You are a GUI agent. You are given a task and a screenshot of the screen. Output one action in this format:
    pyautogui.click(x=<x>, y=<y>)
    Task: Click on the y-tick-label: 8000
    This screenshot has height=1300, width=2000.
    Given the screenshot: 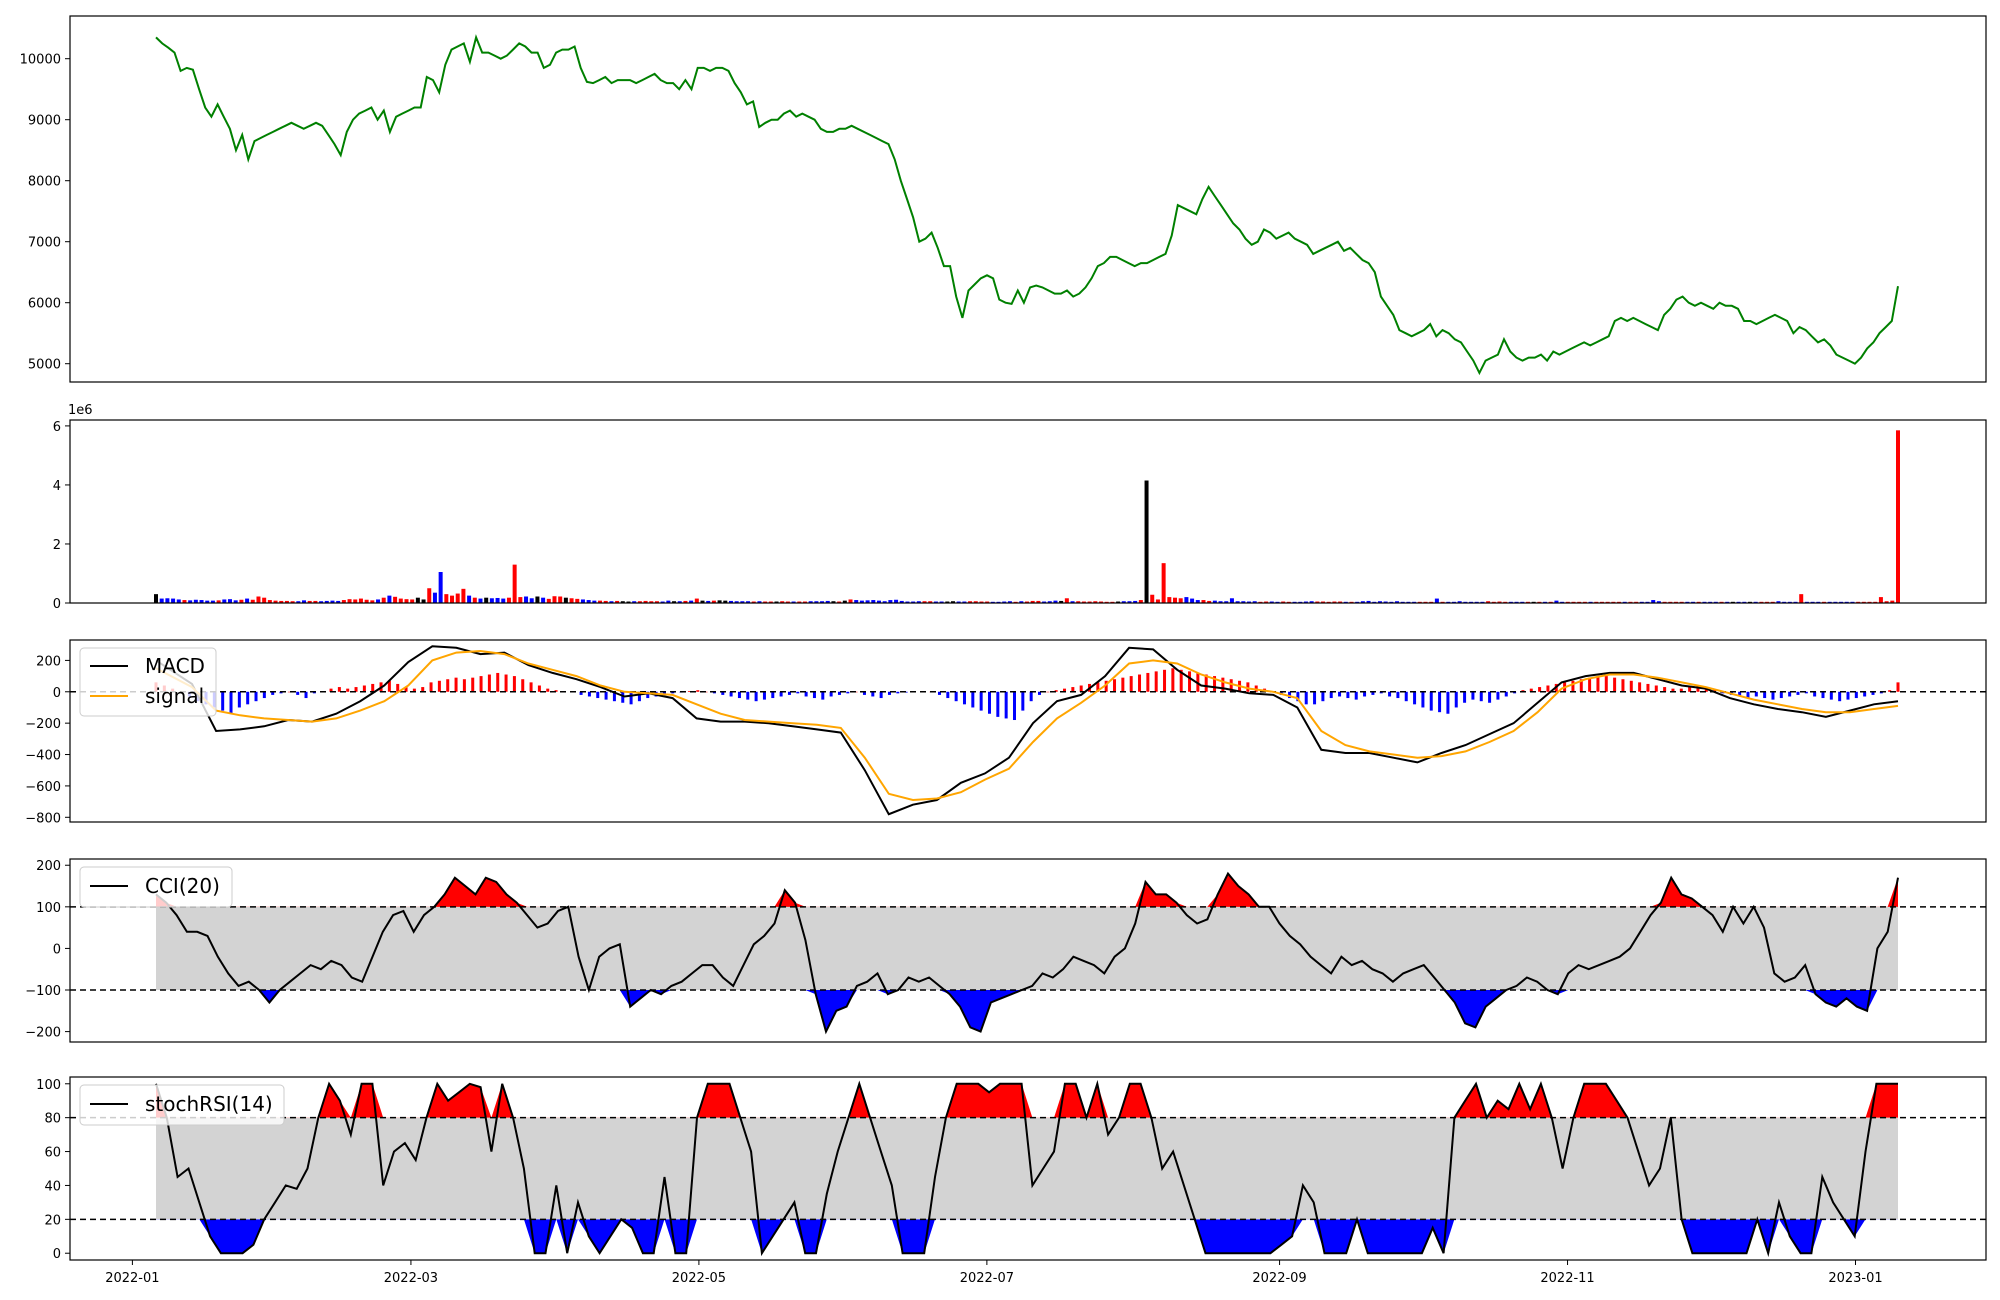 What is the action you would take?
    pyautogui.click(x=44, y=182)
    